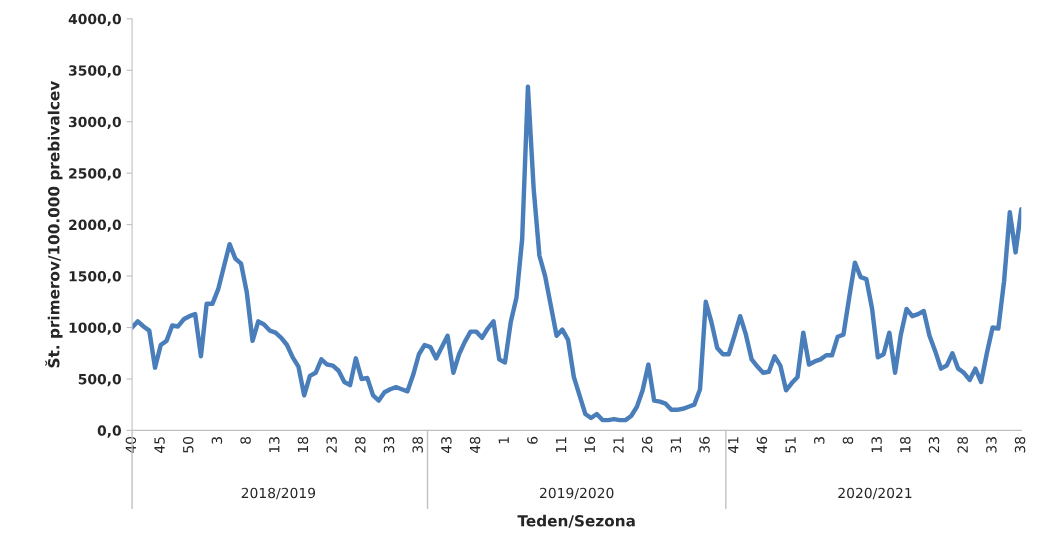 The height and width of the screenshot is (538, 1040). What do you see at coordinates (446, 445) in the screenshot?
I see `x-tick-label: 43` at bounding box center [446, 445].